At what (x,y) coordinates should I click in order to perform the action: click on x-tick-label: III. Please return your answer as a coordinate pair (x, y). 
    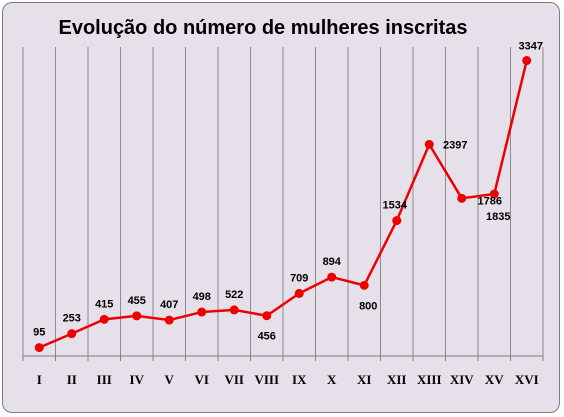
    Looking at the image, I should click on (104, 379).